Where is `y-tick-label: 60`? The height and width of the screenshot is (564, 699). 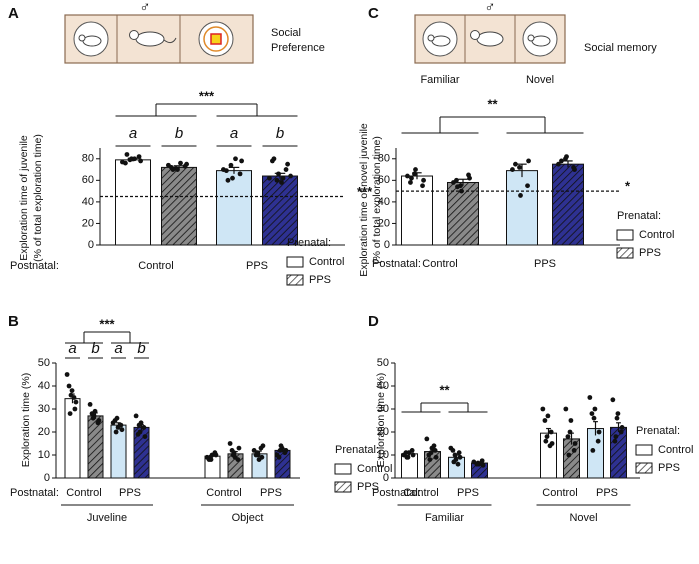 y-tick-label: 60 is located at coordinates (88, 180).